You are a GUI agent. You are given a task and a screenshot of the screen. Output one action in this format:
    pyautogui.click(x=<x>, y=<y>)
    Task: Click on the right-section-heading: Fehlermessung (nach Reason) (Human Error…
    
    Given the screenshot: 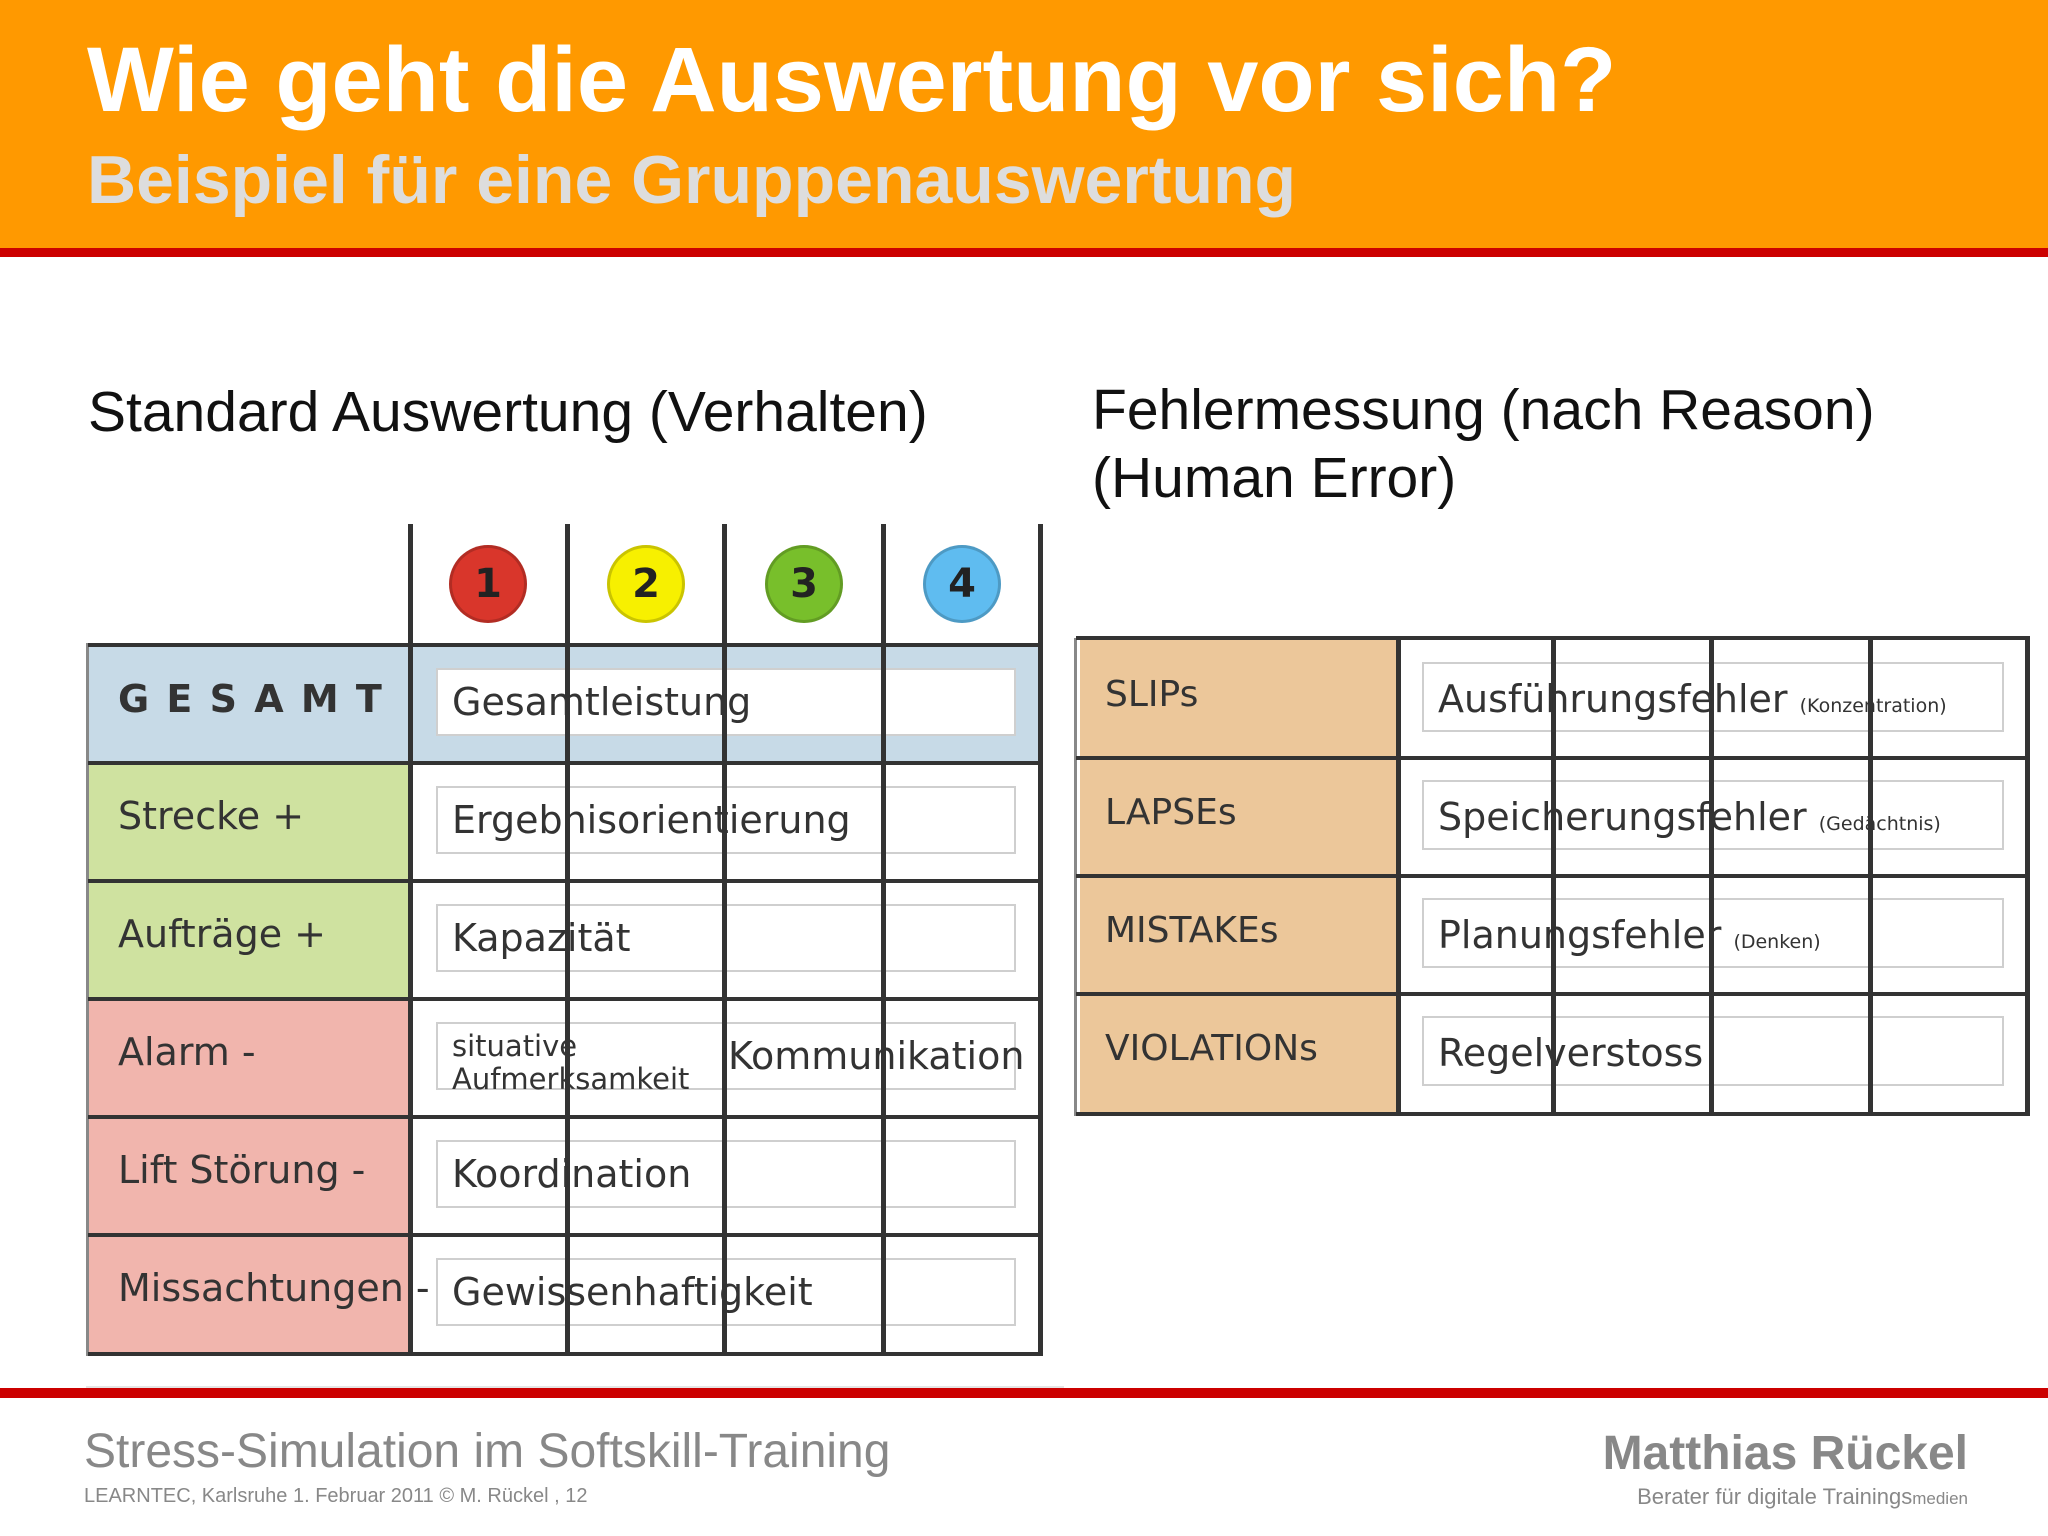 What is the action you would take?
    pyautogui.click(x=1483, y=444)
    